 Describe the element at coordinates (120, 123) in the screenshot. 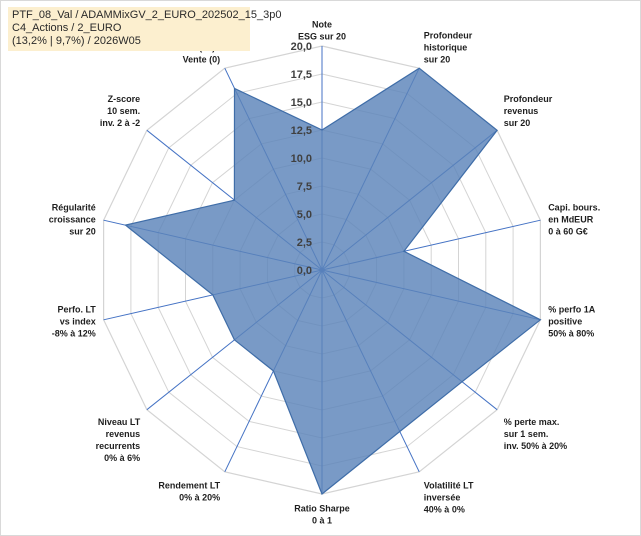

I see `axis-label-line: inv. 2 à -2` at that location.